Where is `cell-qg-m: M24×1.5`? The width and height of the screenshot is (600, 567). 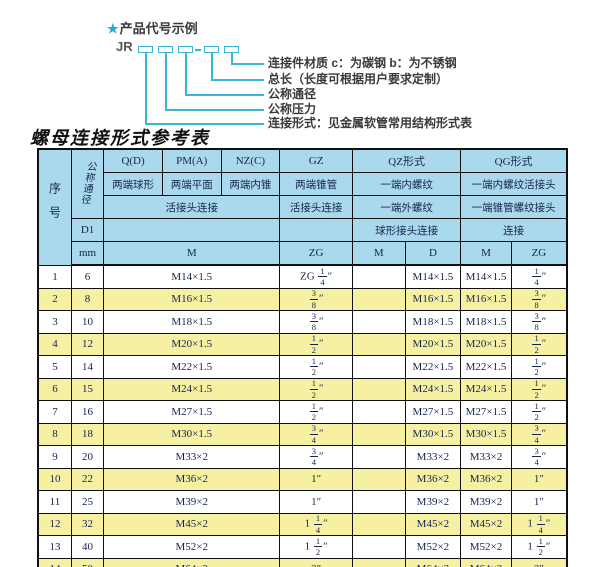
cell-qg-m: M24×1.5 is located at coordinates (486, 389).